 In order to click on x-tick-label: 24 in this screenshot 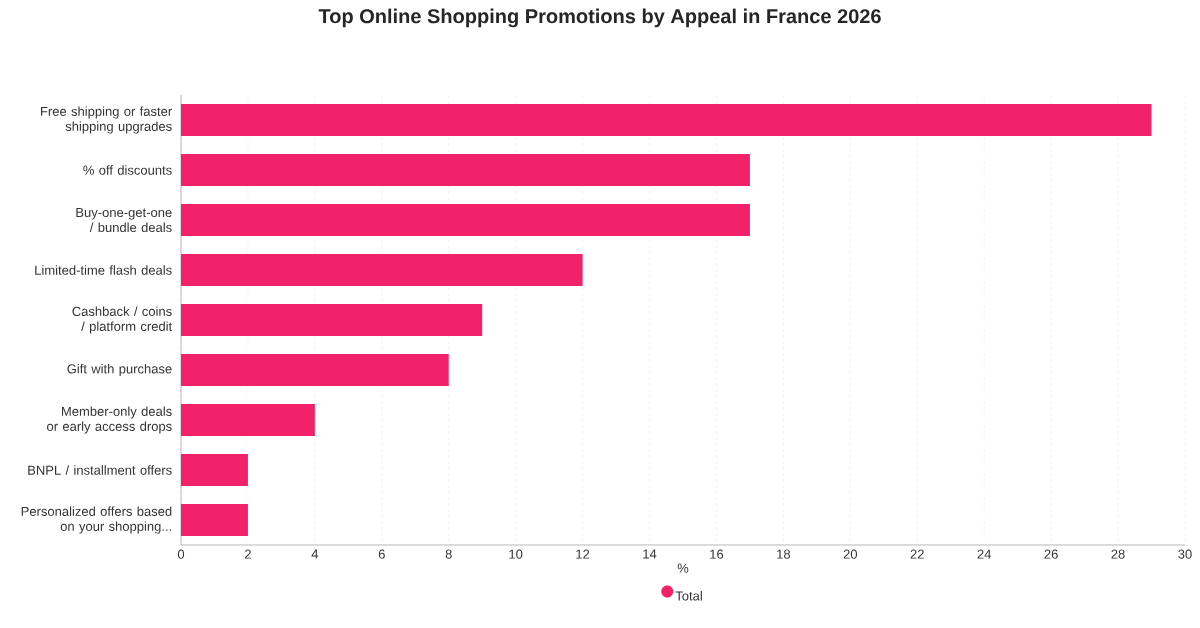, I will do `click(984, 554)`.